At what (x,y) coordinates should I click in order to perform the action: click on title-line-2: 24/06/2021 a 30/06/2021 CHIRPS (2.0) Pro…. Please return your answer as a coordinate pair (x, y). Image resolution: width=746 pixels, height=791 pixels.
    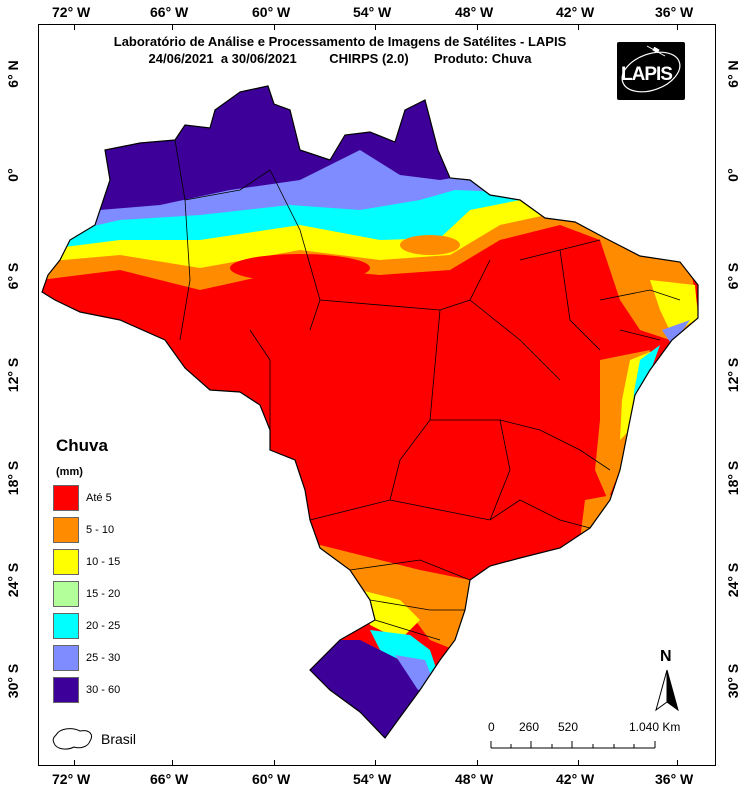
    Looking at the image, I should click on (340, 58).